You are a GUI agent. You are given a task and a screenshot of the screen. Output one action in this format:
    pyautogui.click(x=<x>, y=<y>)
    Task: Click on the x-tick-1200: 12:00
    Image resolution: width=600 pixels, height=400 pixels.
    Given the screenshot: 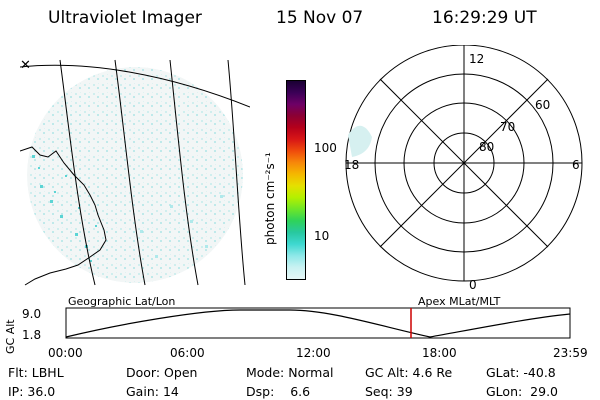 What is the action you would take?
    pyautogui.click(x=313, y=353)
    